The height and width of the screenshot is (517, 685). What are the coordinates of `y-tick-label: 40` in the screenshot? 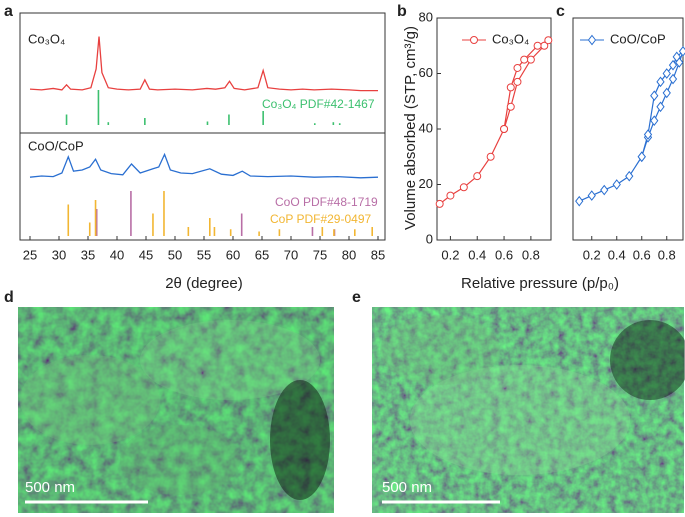 It's located at (426, 127).